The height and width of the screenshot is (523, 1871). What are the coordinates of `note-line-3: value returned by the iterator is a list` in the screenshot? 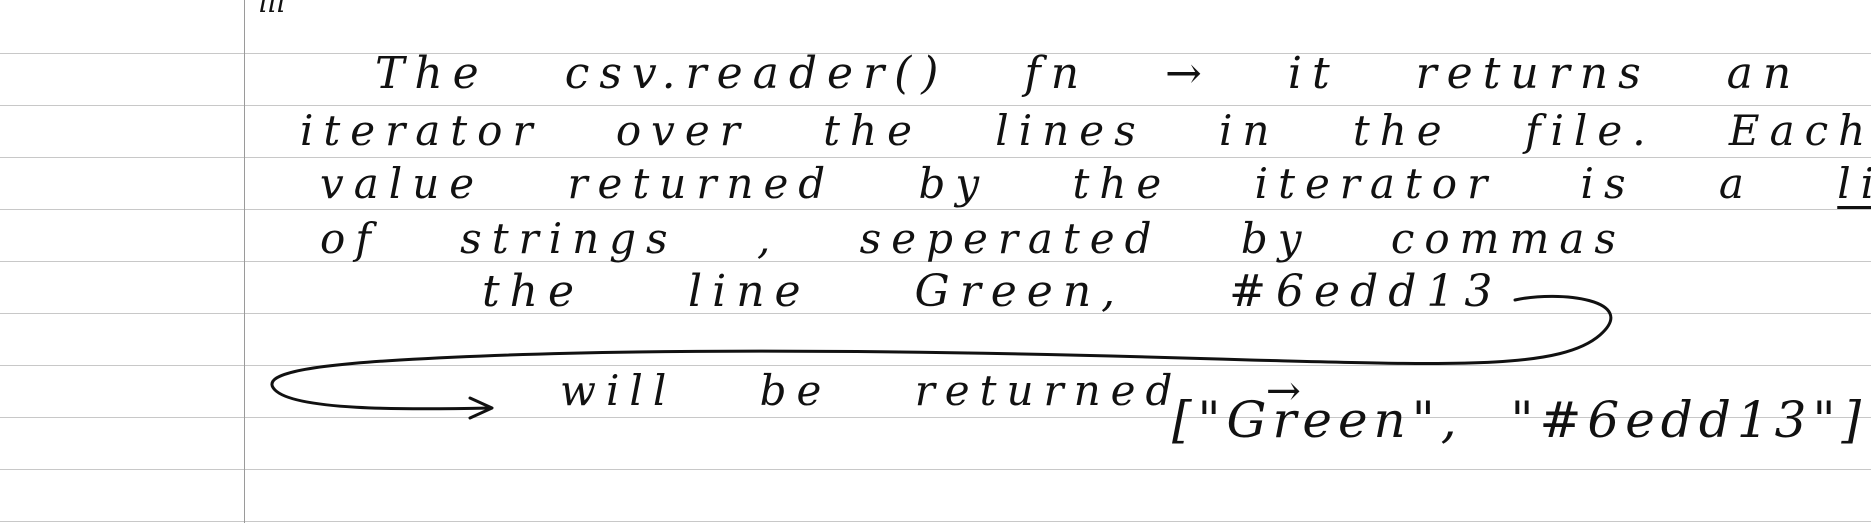 It's located at (1095, 184).